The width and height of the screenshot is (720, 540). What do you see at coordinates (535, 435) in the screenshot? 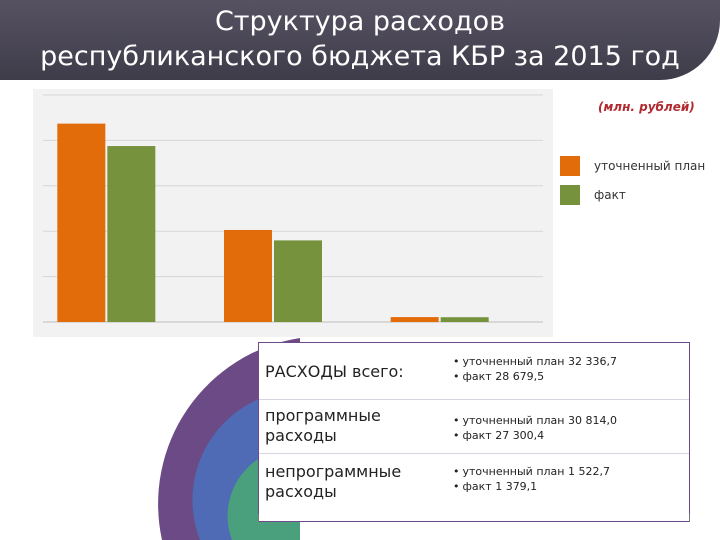
I see `summary-fact-program: факт 27 300,4` at bounding box center [535, 435].